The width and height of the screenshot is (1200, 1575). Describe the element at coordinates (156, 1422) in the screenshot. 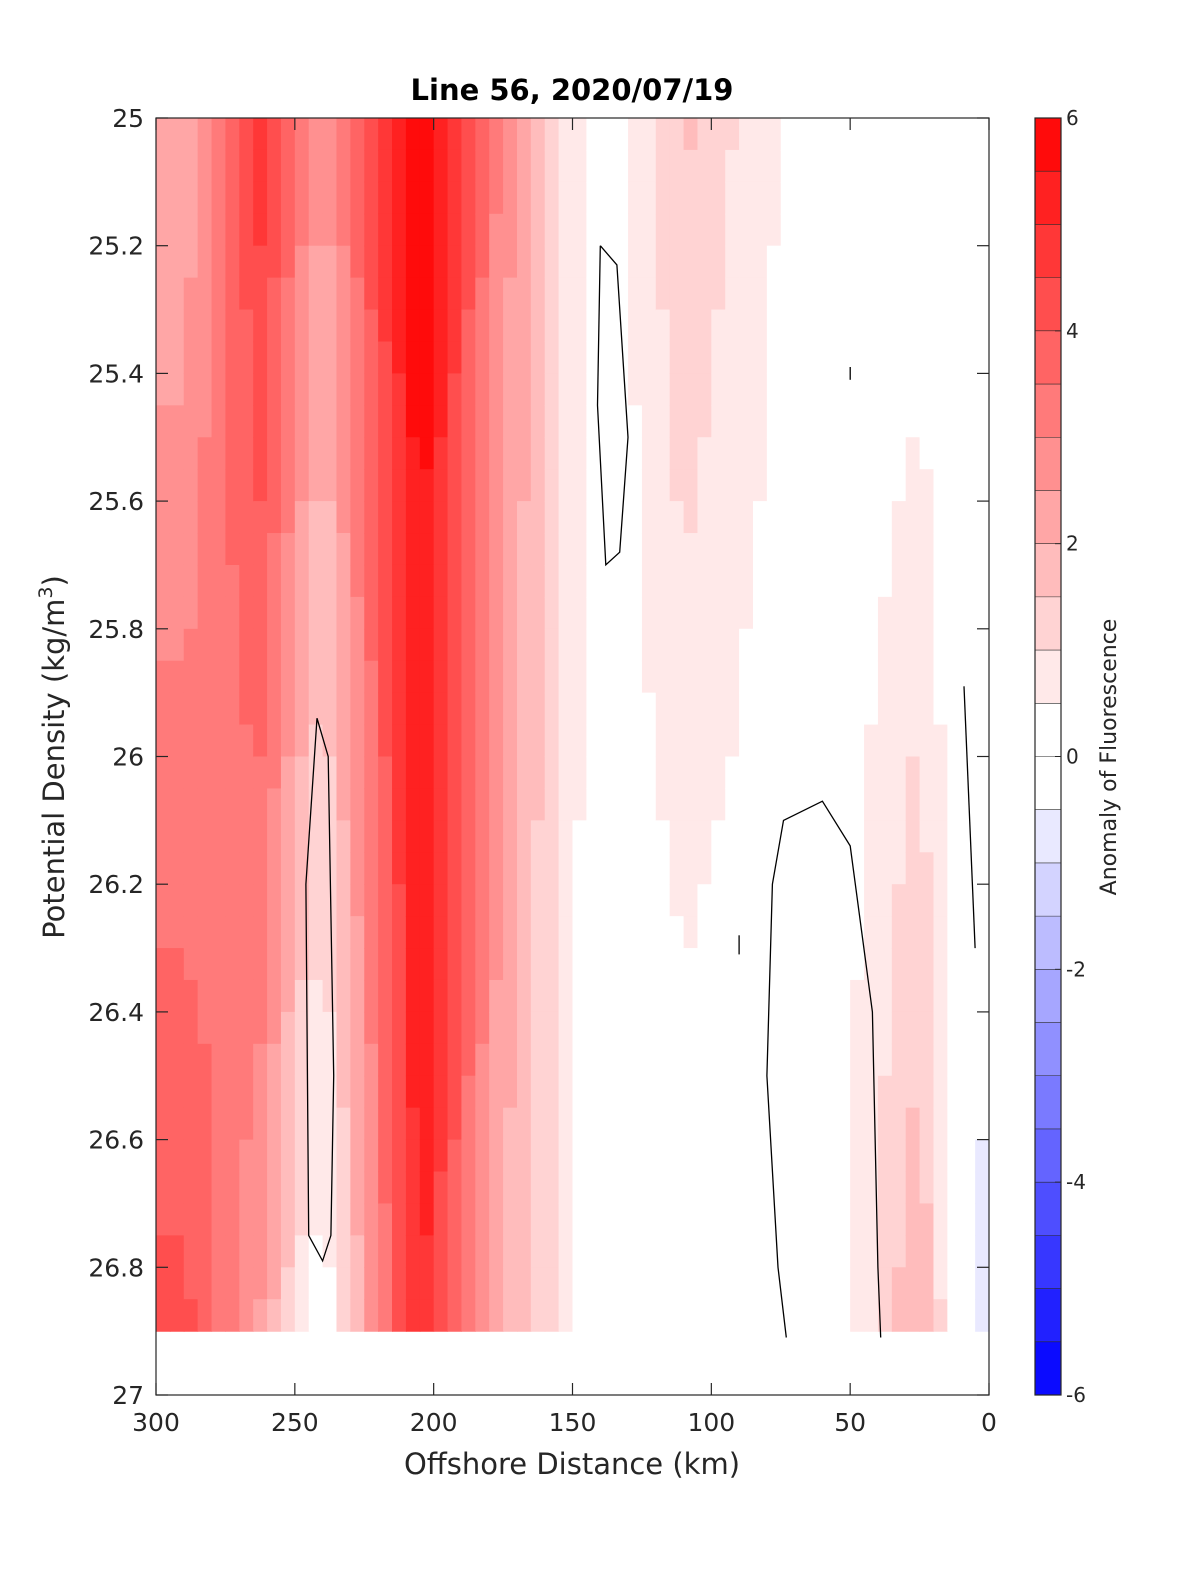

I see `x-tick-label: 300` at that location.